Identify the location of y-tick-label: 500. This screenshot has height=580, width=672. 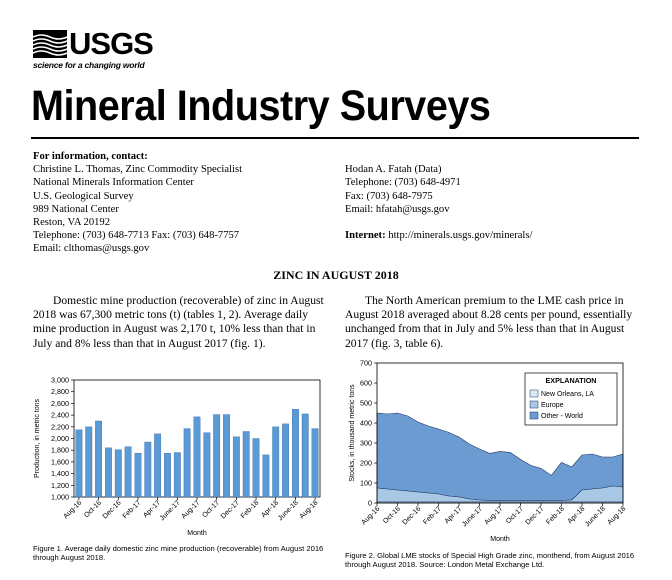
(366, 403).